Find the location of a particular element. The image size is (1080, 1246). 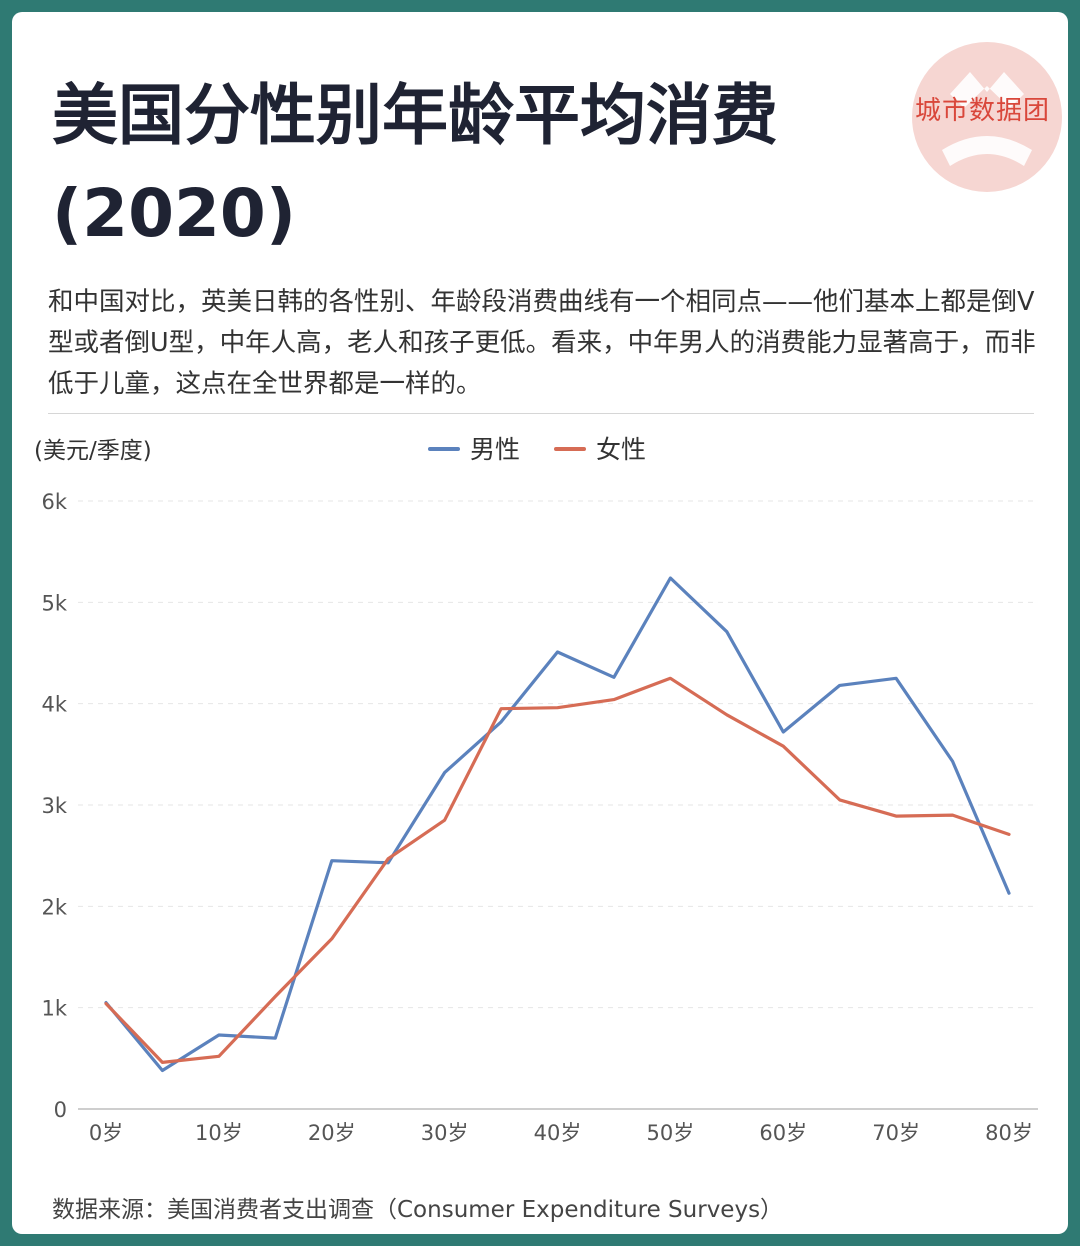

y-axis-unit-label: (美元/季度) is located at coordinates (93, 451).